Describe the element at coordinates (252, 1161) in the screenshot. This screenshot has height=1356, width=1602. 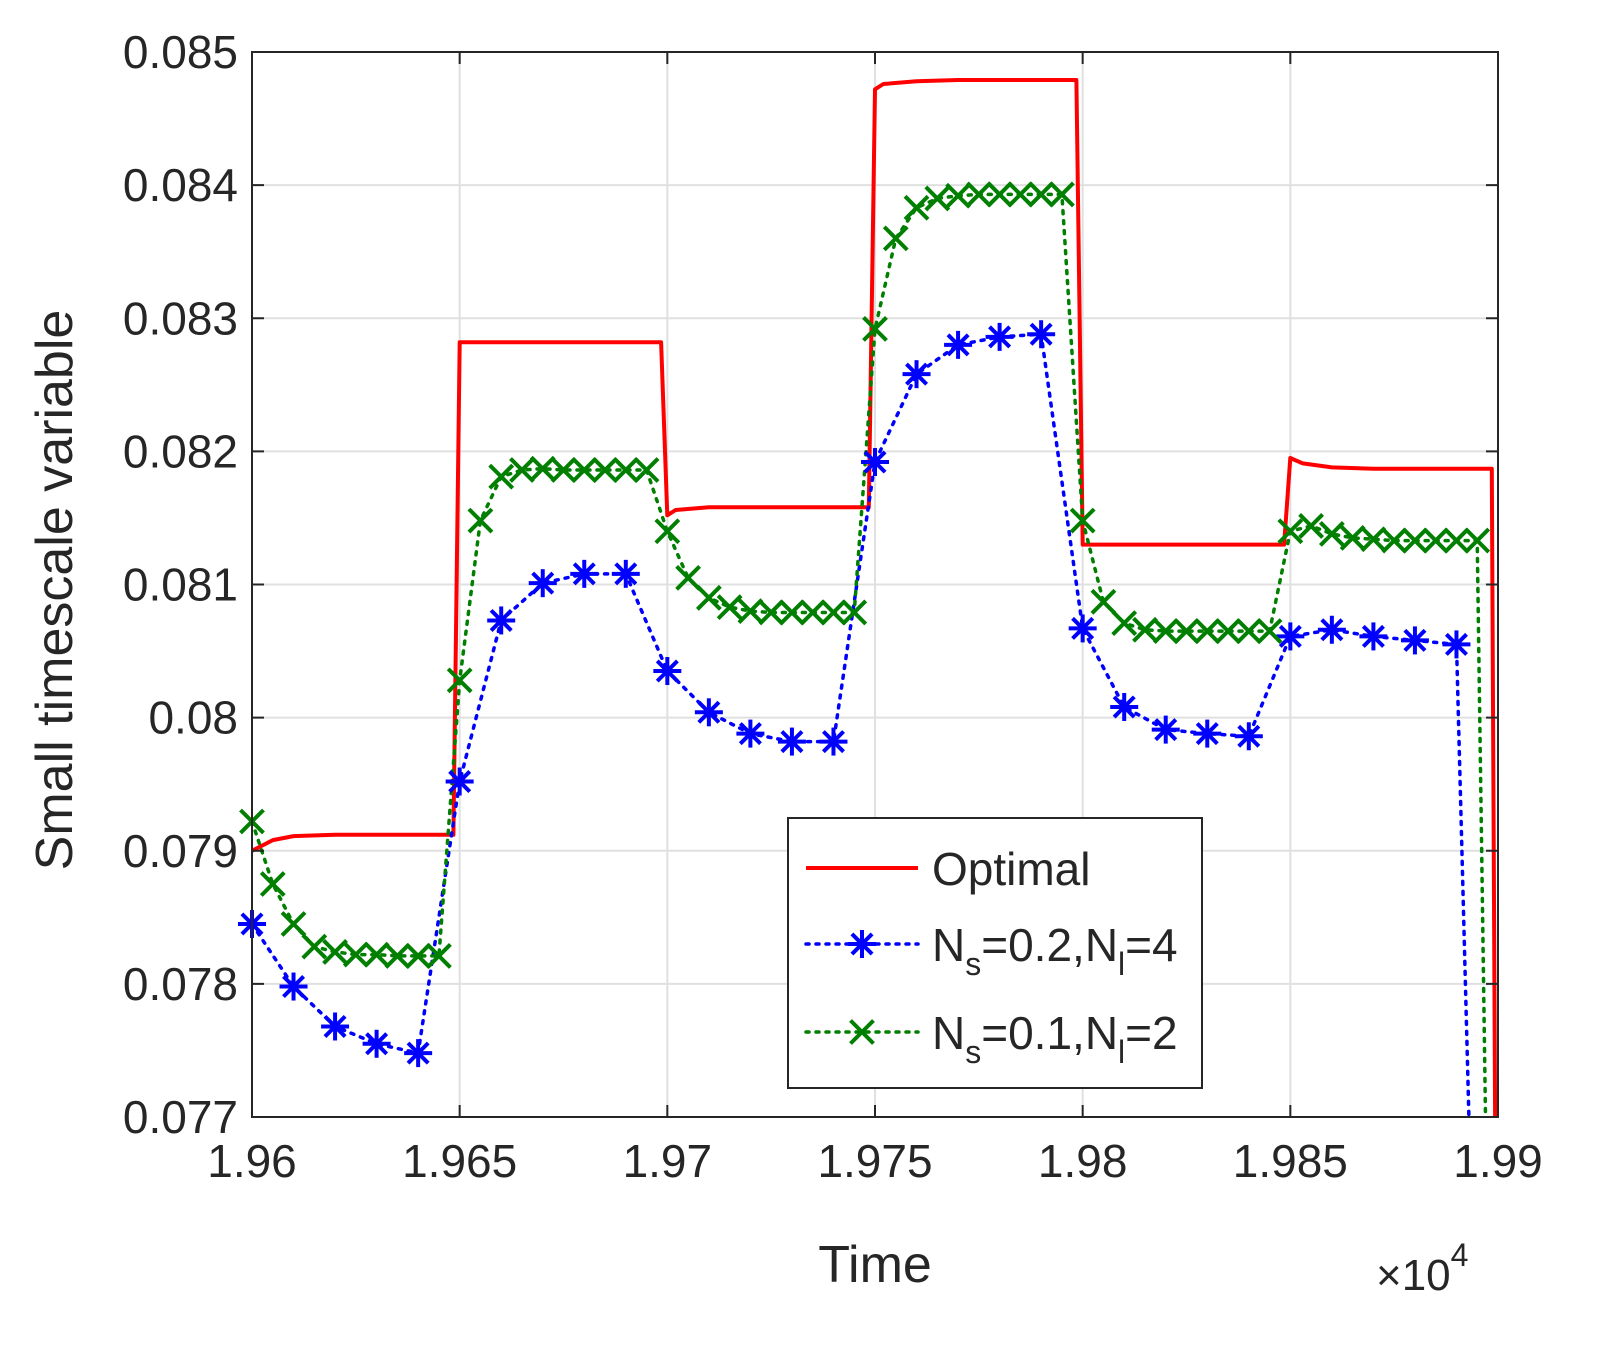
I see `x-tick-label: 1.96` at that location.